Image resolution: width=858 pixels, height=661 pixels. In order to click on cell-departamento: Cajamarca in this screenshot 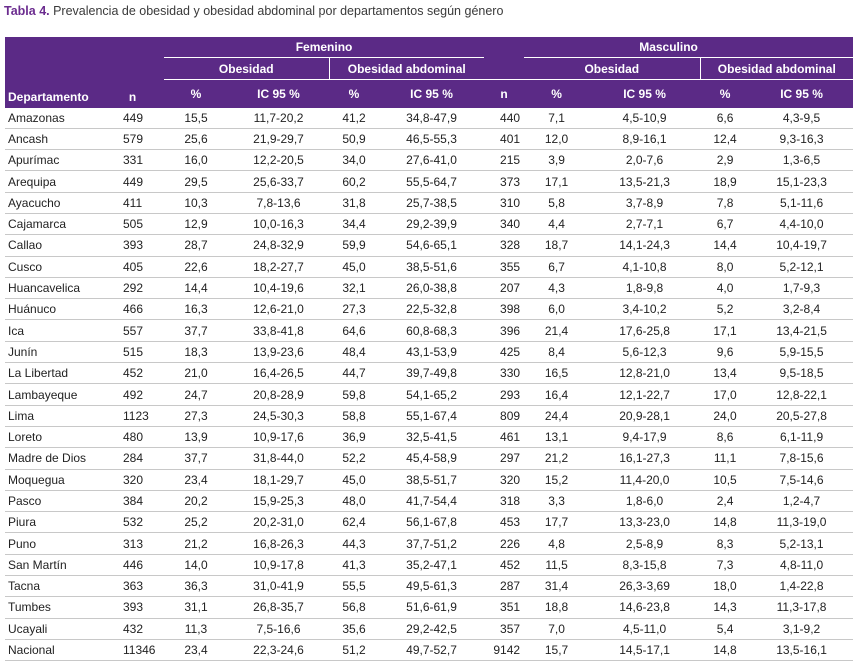, I will do `click(53, 224)`.